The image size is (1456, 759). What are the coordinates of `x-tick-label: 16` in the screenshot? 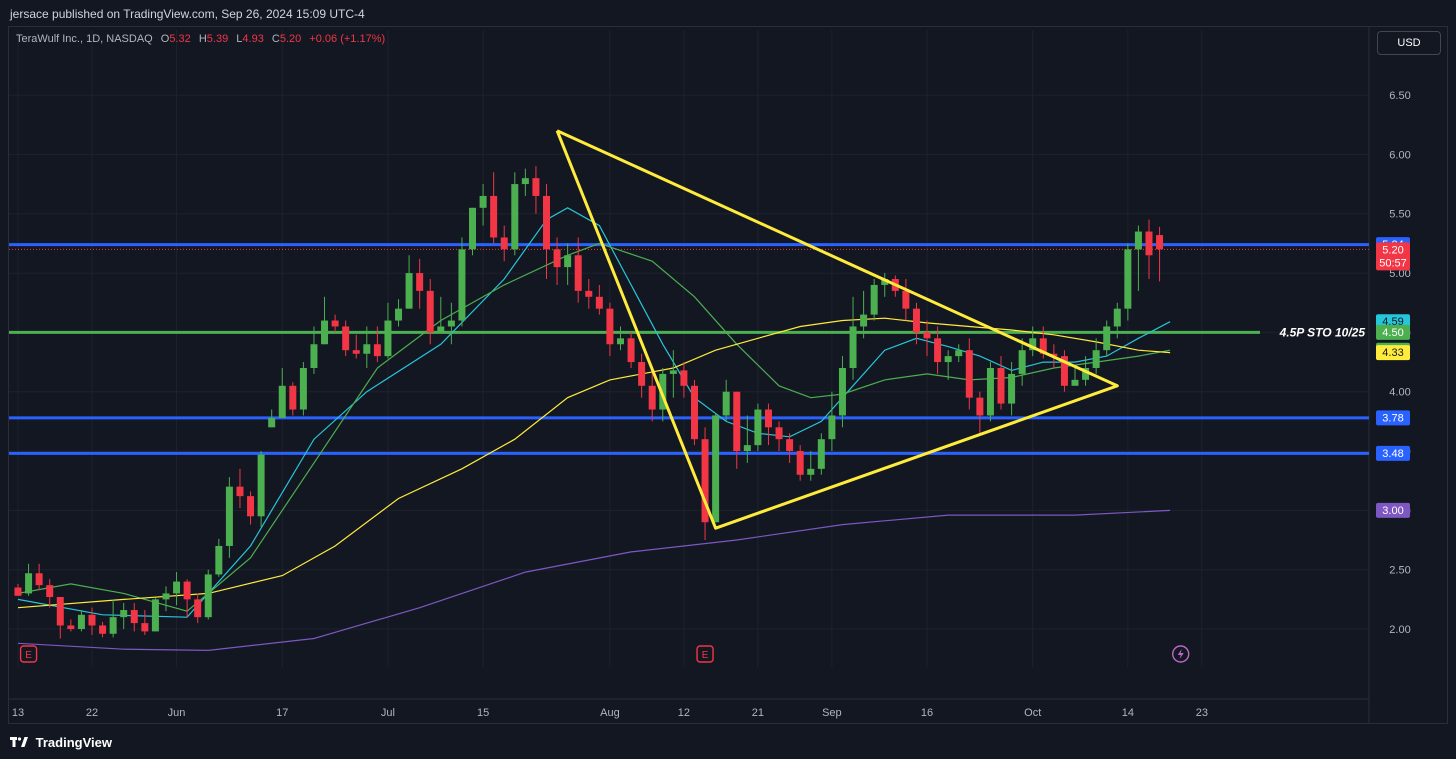 It's located at (927, 713).